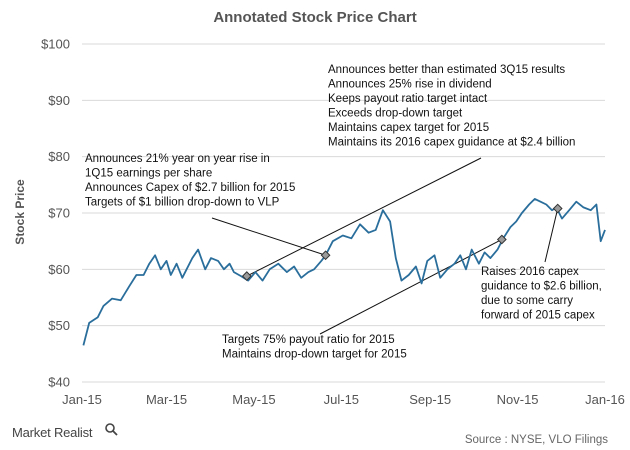  Describe the element at coordinates (530, 272) in the screenshot. I see `annotation-capex-raise-line: Raises 2016 capex` at that location.